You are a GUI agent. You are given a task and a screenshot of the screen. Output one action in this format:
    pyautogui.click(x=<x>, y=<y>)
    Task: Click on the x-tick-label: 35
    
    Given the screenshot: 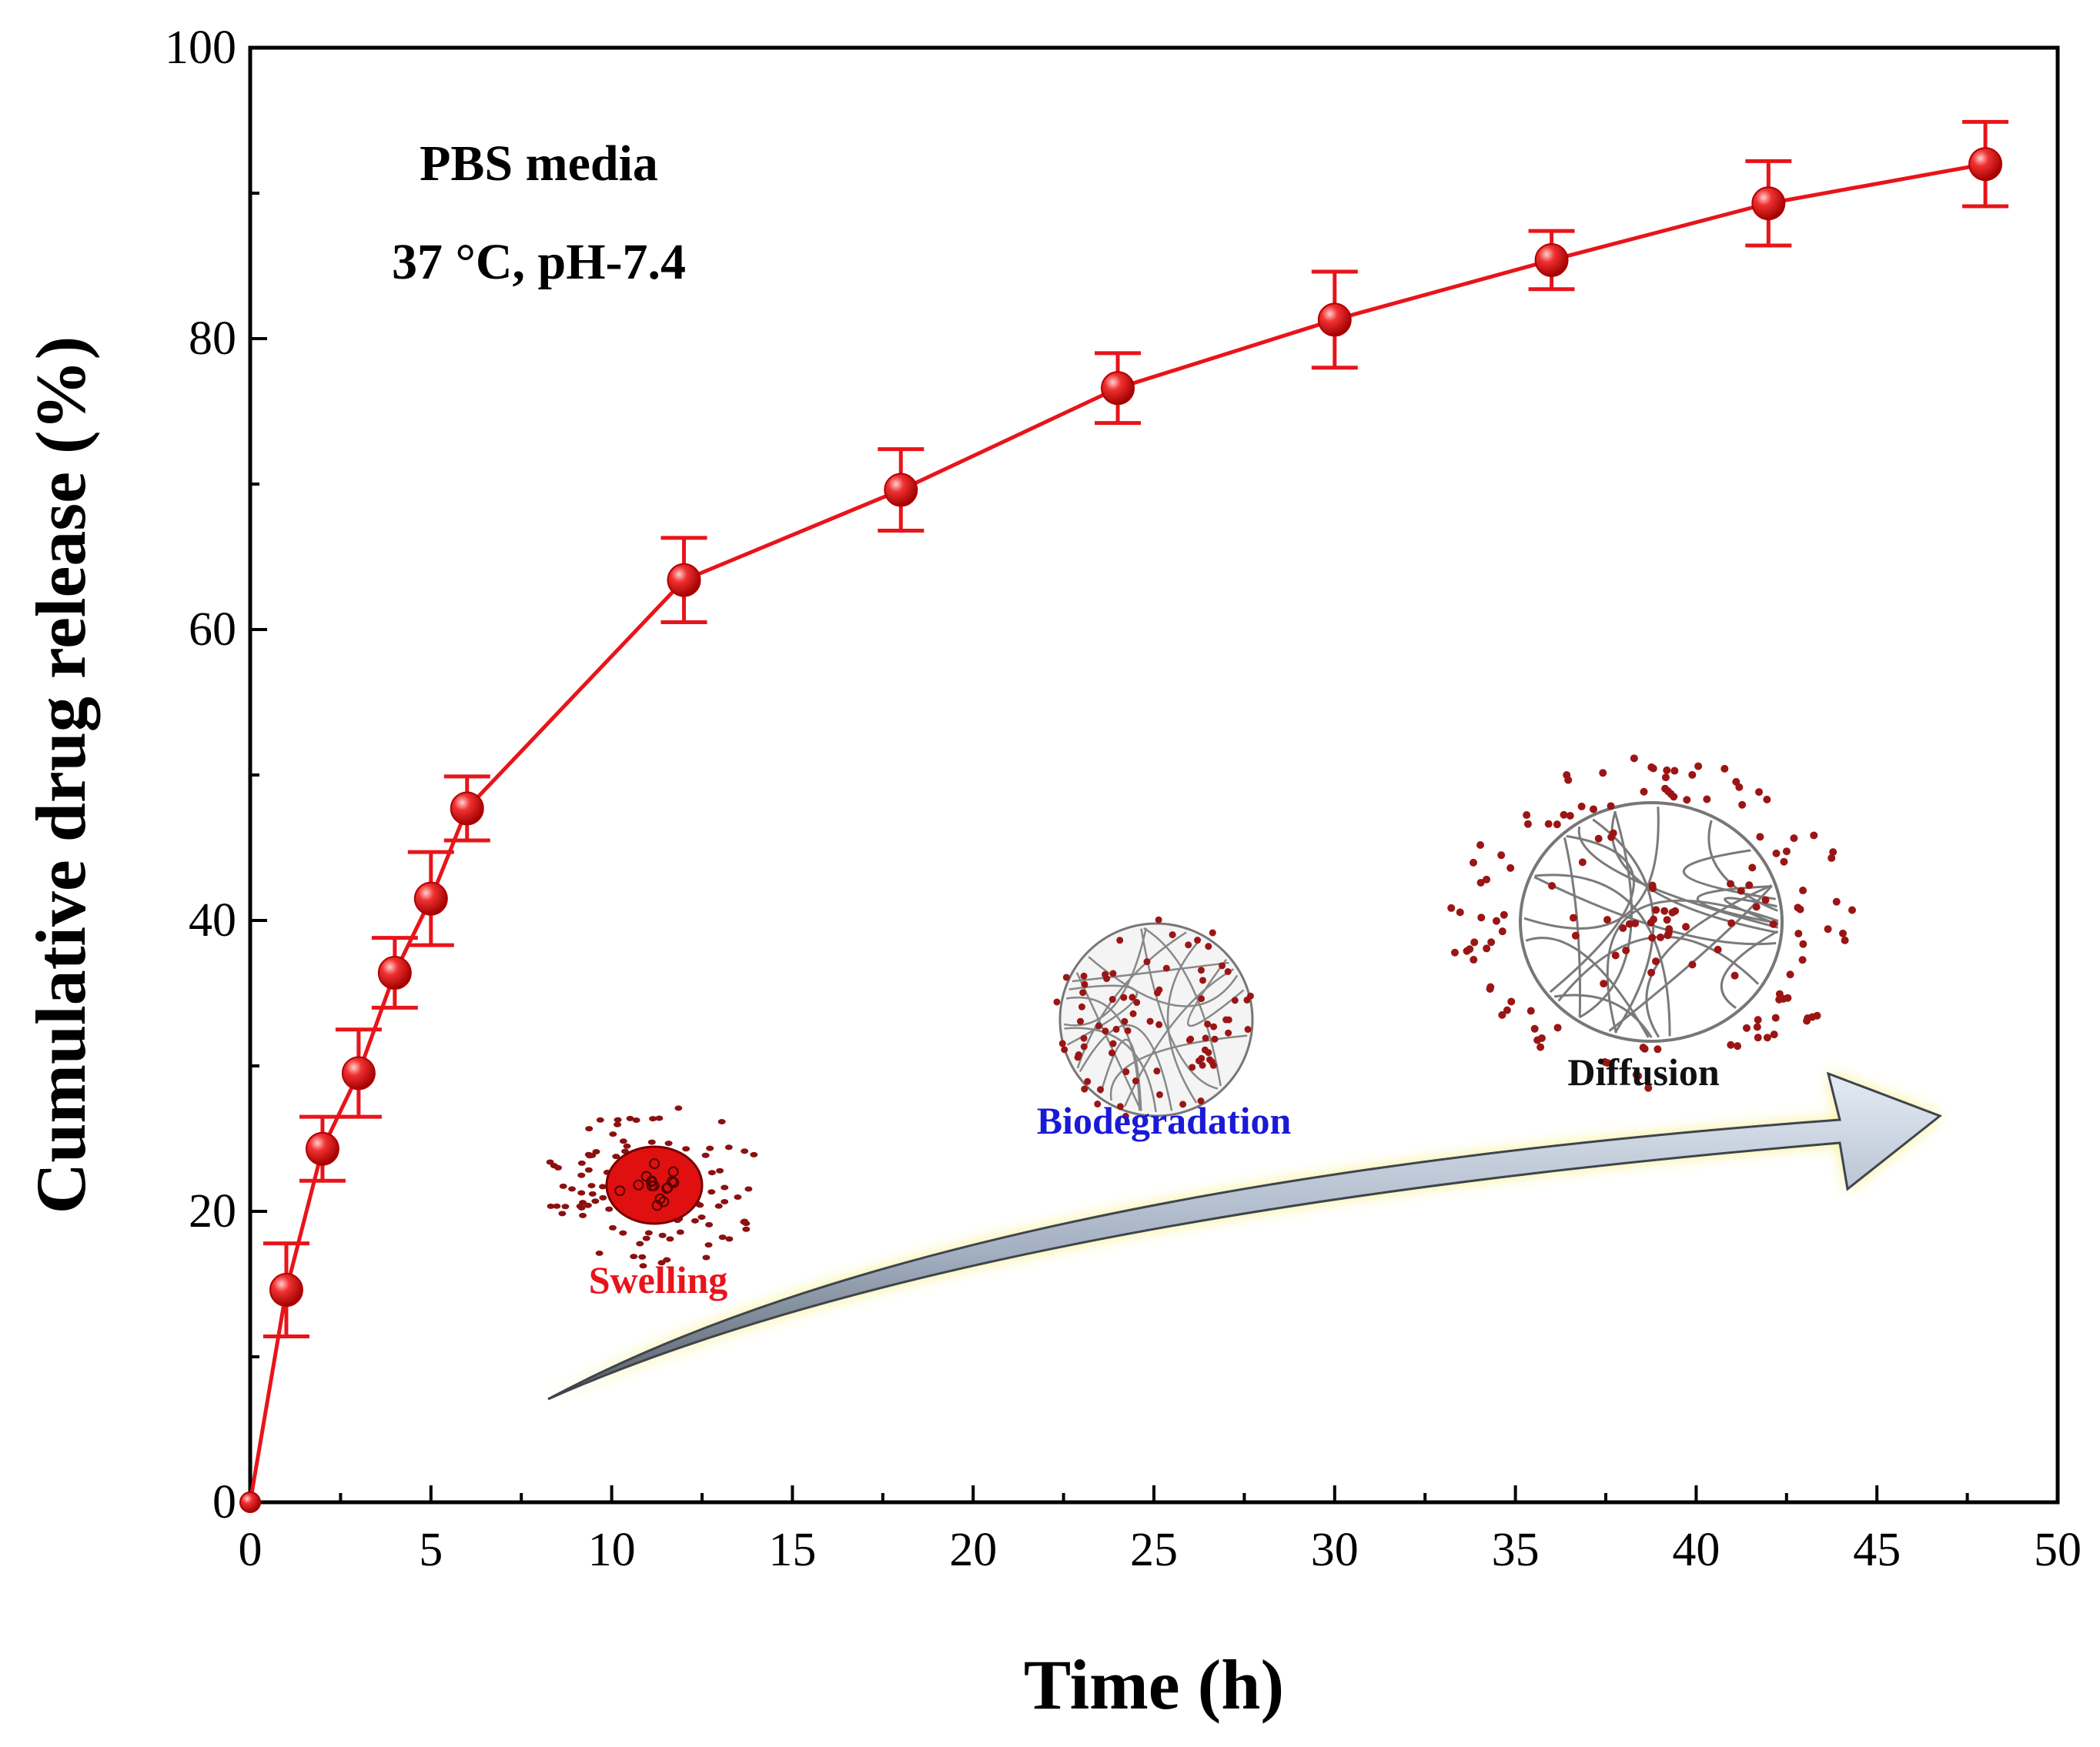 What is the action you would take?
    pyautogui.click(x=1516, y=1550)
    